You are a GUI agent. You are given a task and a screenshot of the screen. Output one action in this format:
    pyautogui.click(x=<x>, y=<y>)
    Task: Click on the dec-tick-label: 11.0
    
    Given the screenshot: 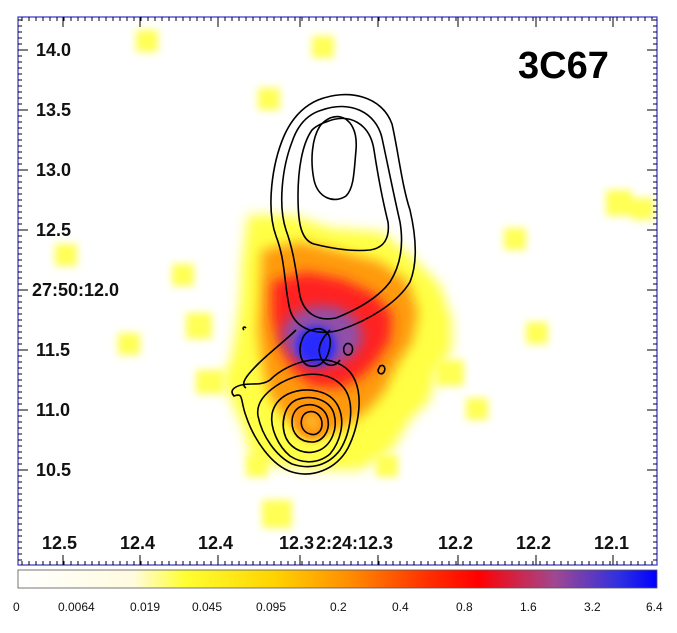 What is the action you would take?
    pyautogui.click(x=53, y=410)
    